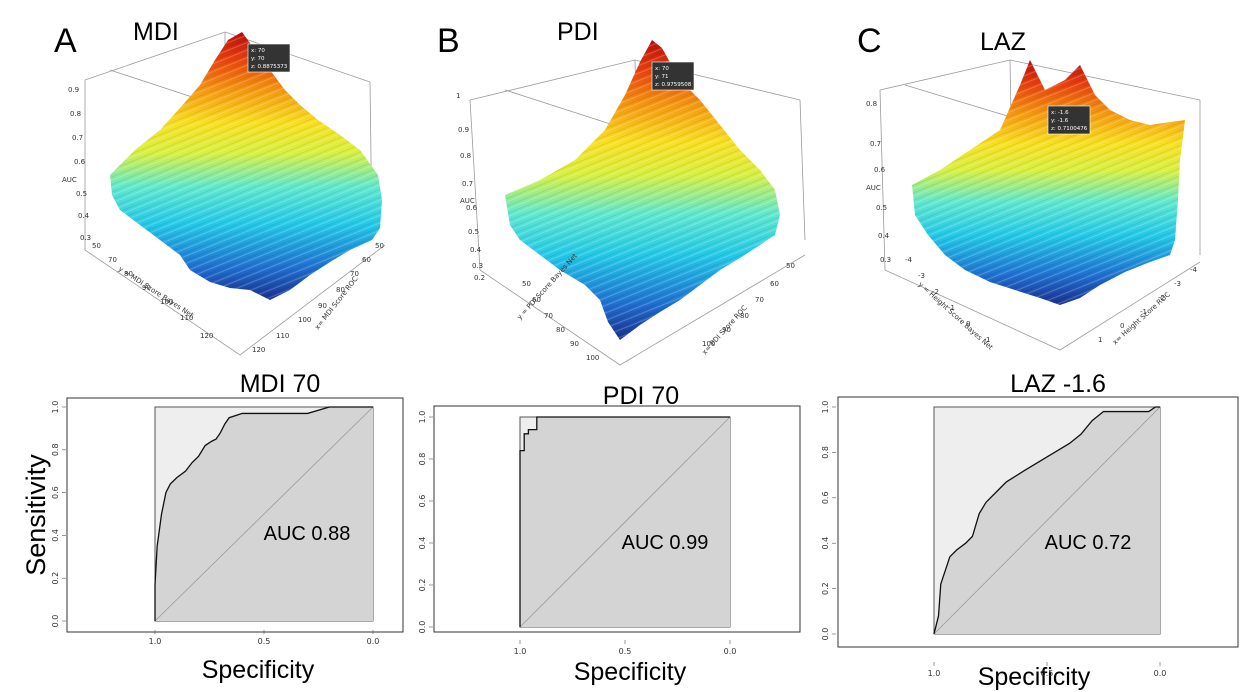 The width and height of the screenshot is (1243, 692). Describe the element at coordinates (55, 578) in the screenshot. I see `roc-mdi-ytick-1: 0.2` at that location.